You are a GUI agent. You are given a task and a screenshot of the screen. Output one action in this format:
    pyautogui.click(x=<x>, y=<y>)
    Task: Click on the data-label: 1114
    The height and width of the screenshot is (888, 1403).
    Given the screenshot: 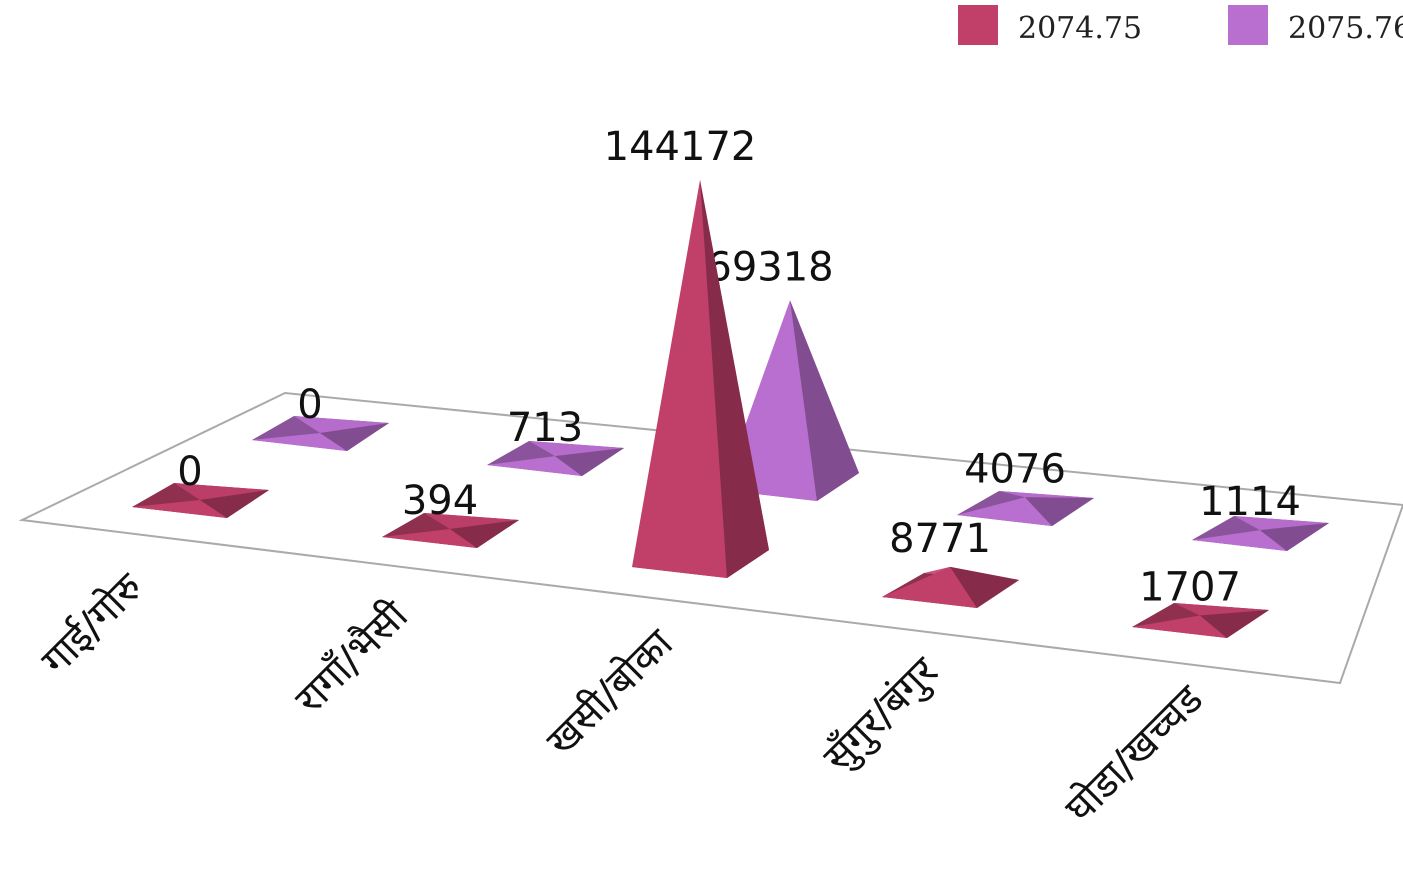 What is the action you would take?
    pyautogui.click(x=1250, y=502)
    